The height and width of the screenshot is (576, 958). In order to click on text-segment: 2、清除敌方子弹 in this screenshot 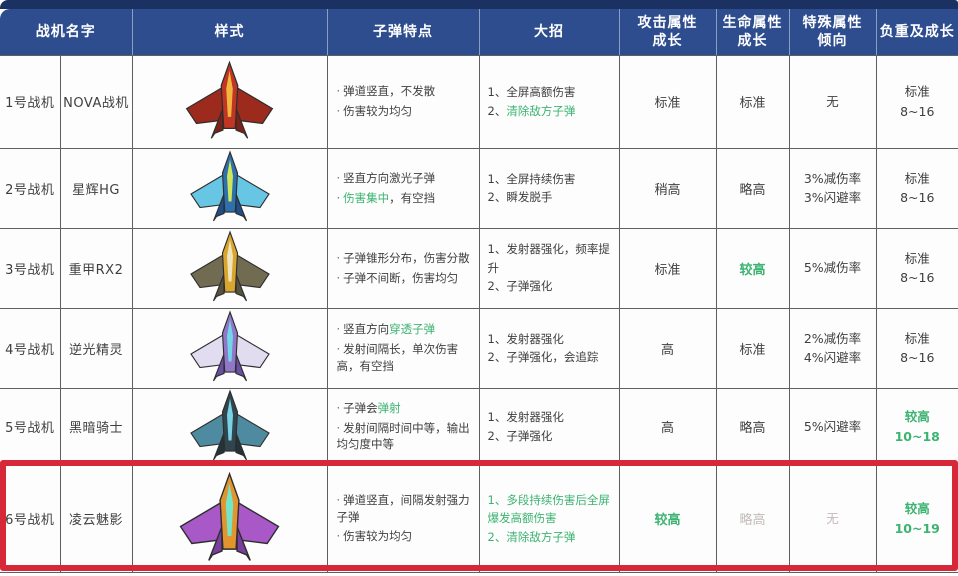, I will do `click(531, 536)`.